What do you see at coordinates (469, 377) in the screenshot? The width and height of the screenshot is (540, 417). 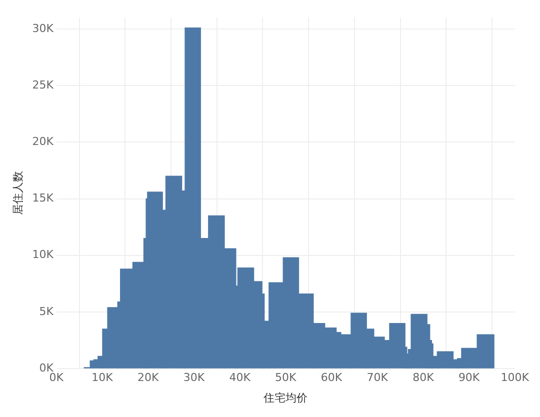 I see `x-tick-label: 90K` at bounding box center [469, 377].